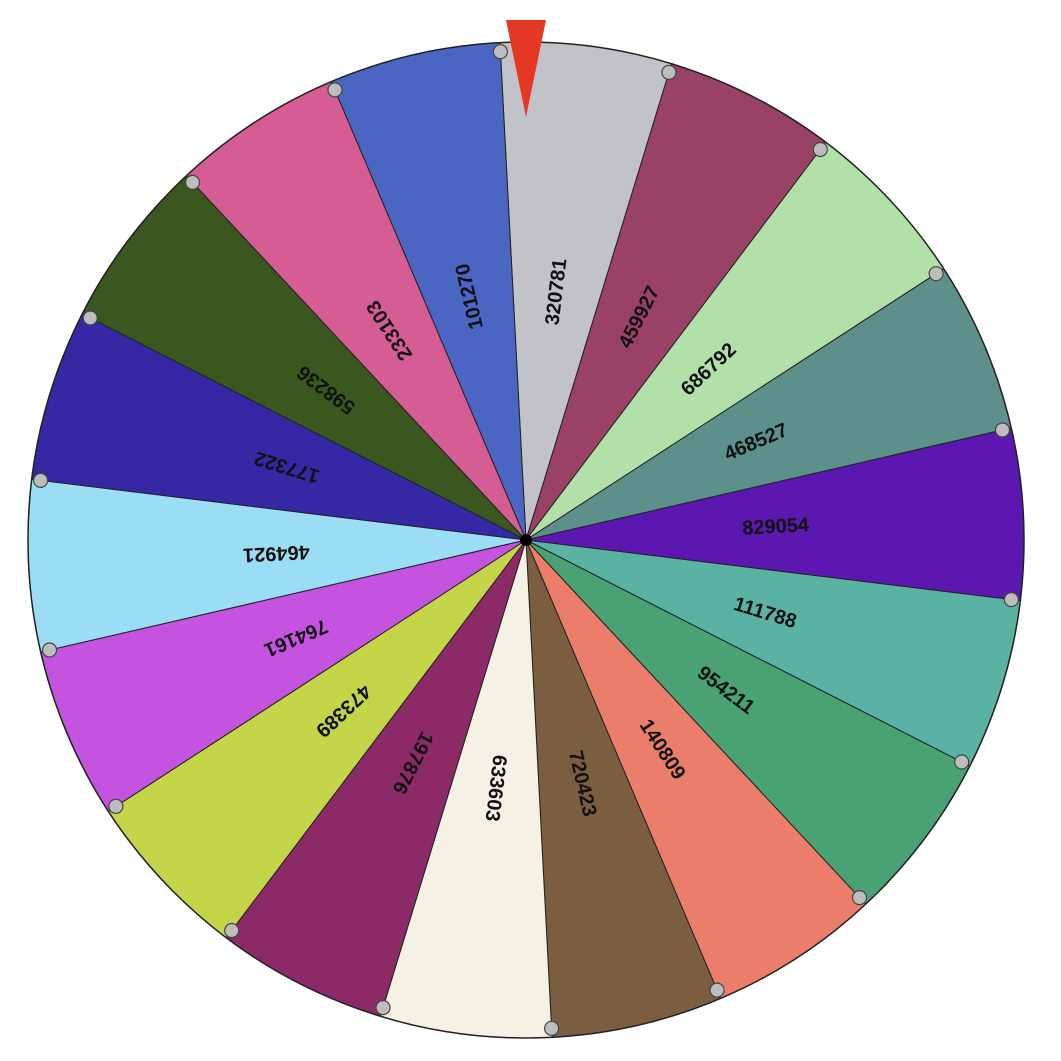  I want to click on pointer-marker, so click(526, 68).